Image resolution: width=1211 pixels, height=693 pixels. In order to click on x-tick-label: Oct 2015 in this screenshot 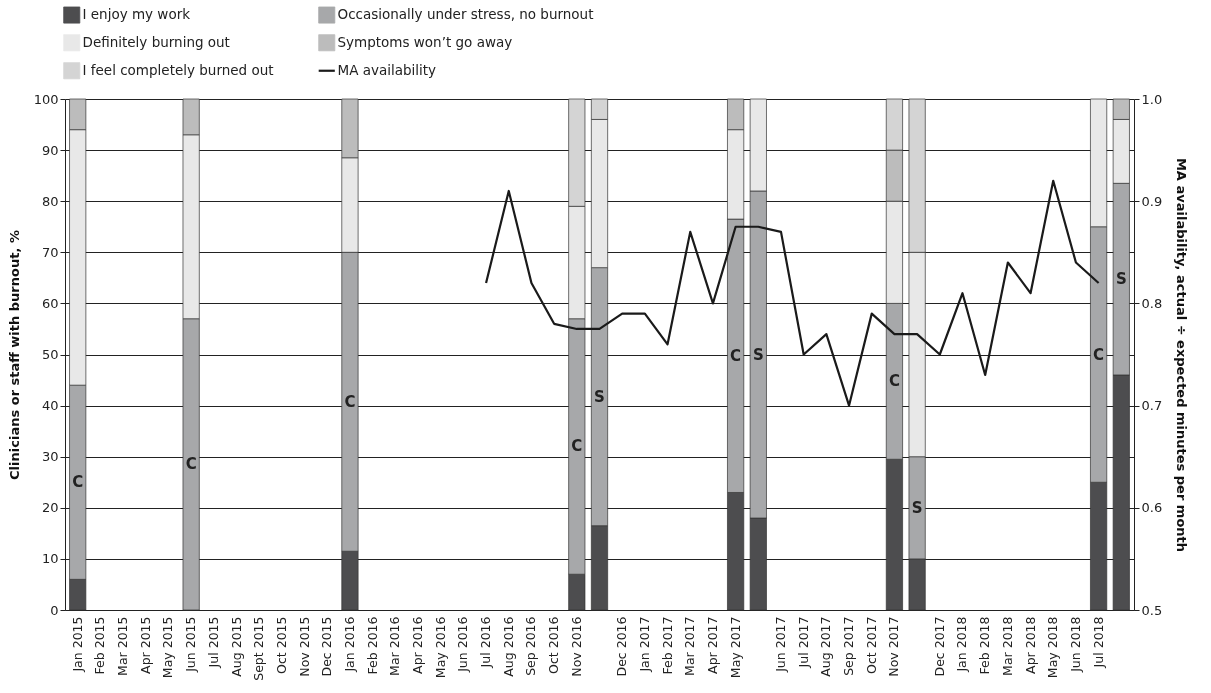, I will do `click(281, 645)`.